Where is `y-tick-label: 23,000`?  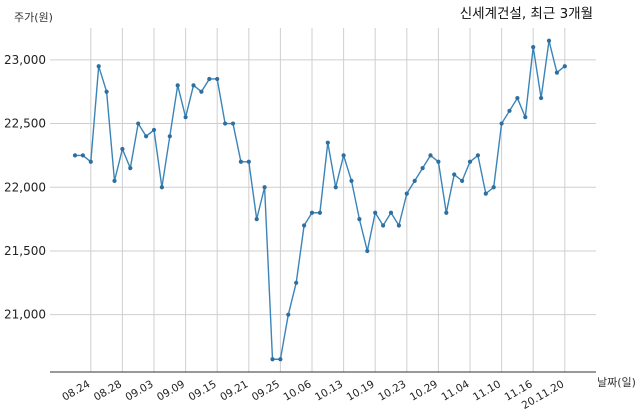
y-tick-label: 23,000 is located at coordinates (25, 60).